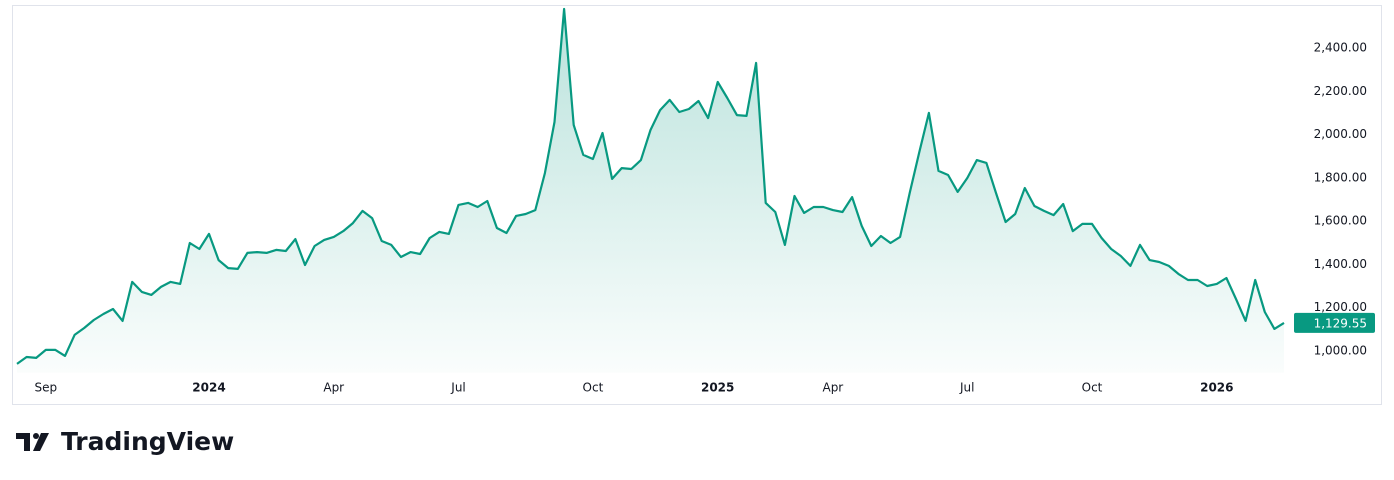 This screenshot has width=1394, height=480. What do you see at coordinates (32, 442) in the screenshot?
I see `brand-logo` at bounding box center [32, 442].